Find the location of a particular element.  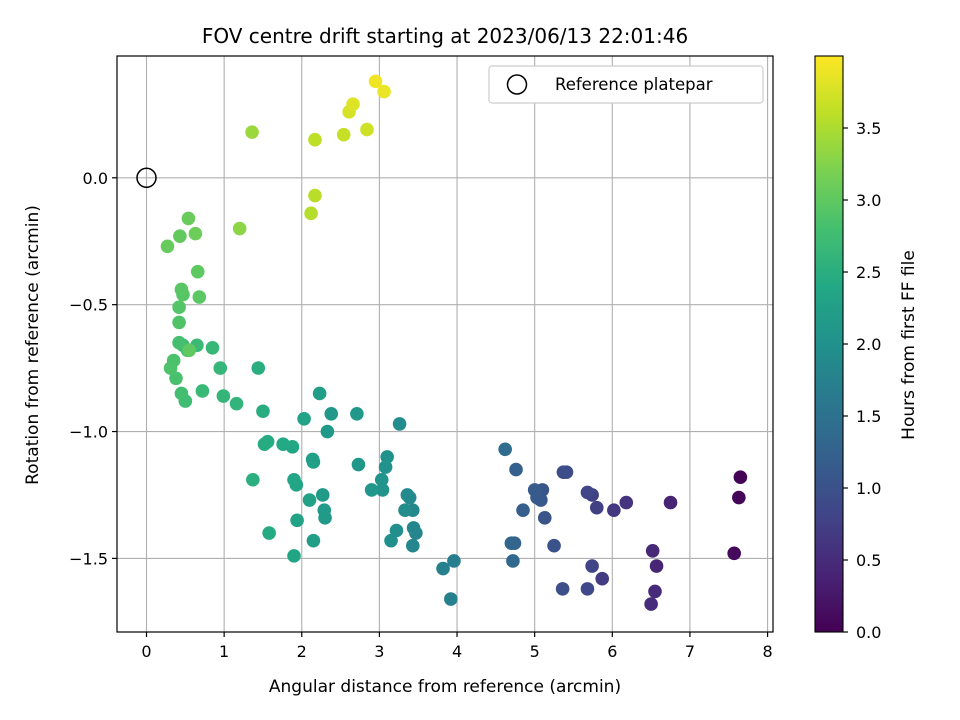

x-tick-label: 0 is located at coordinates (146, 651).